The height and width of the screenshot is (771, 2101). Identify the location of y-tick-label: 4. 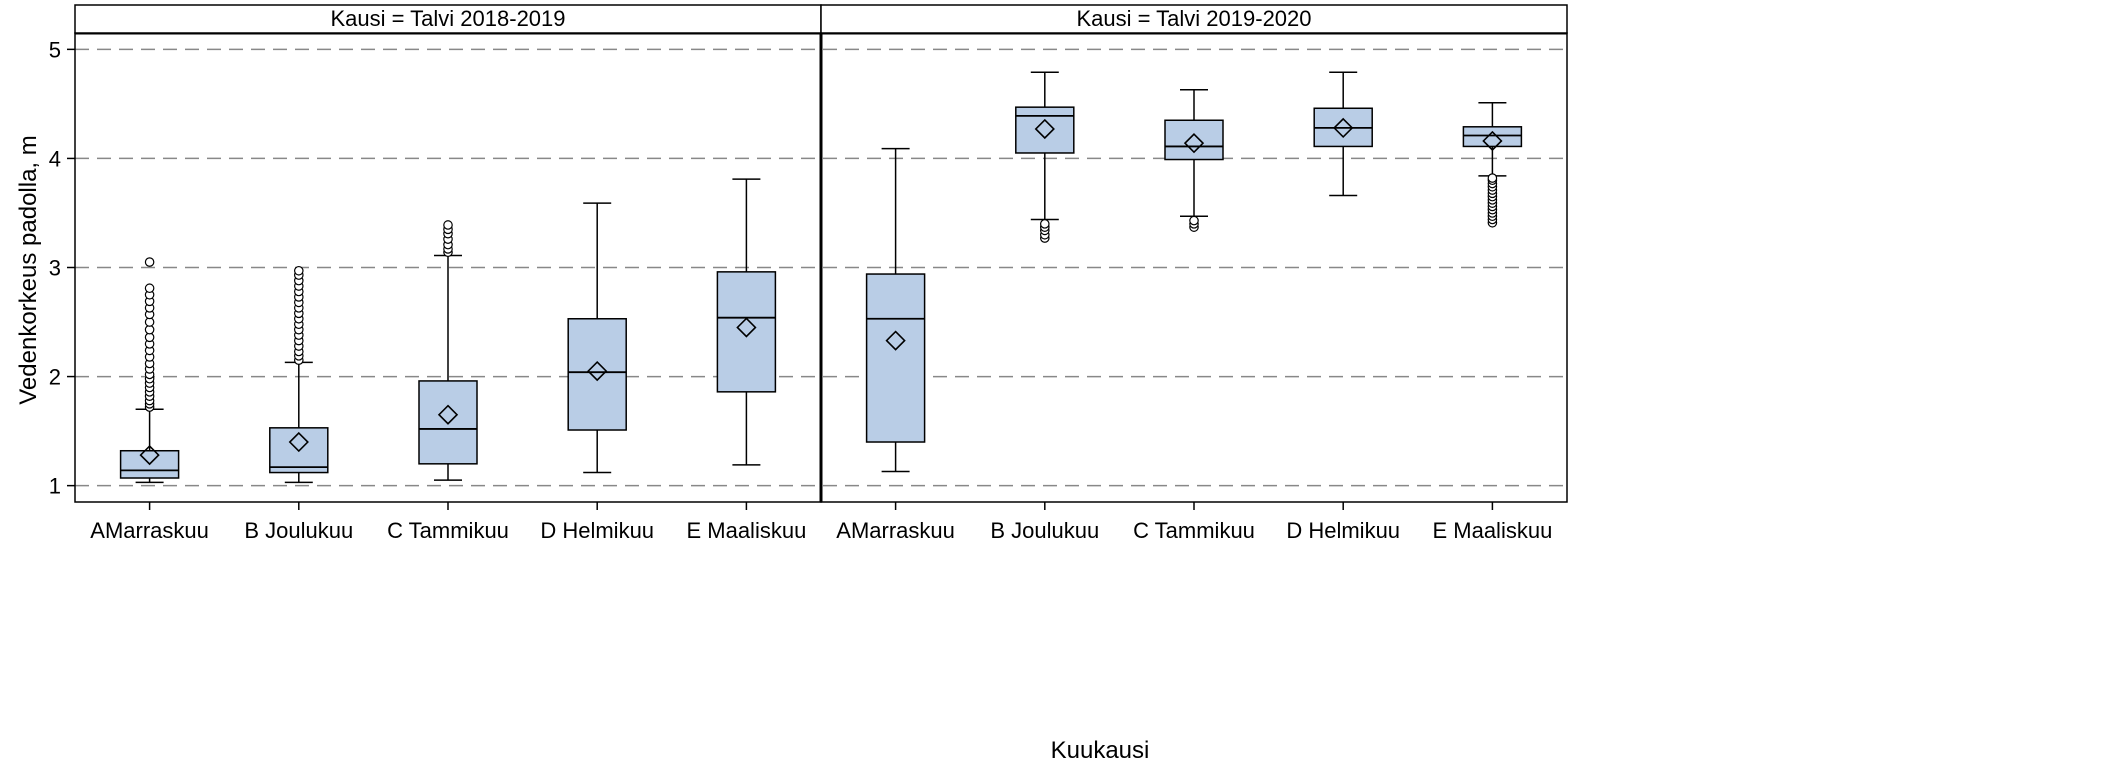
(55, 158).